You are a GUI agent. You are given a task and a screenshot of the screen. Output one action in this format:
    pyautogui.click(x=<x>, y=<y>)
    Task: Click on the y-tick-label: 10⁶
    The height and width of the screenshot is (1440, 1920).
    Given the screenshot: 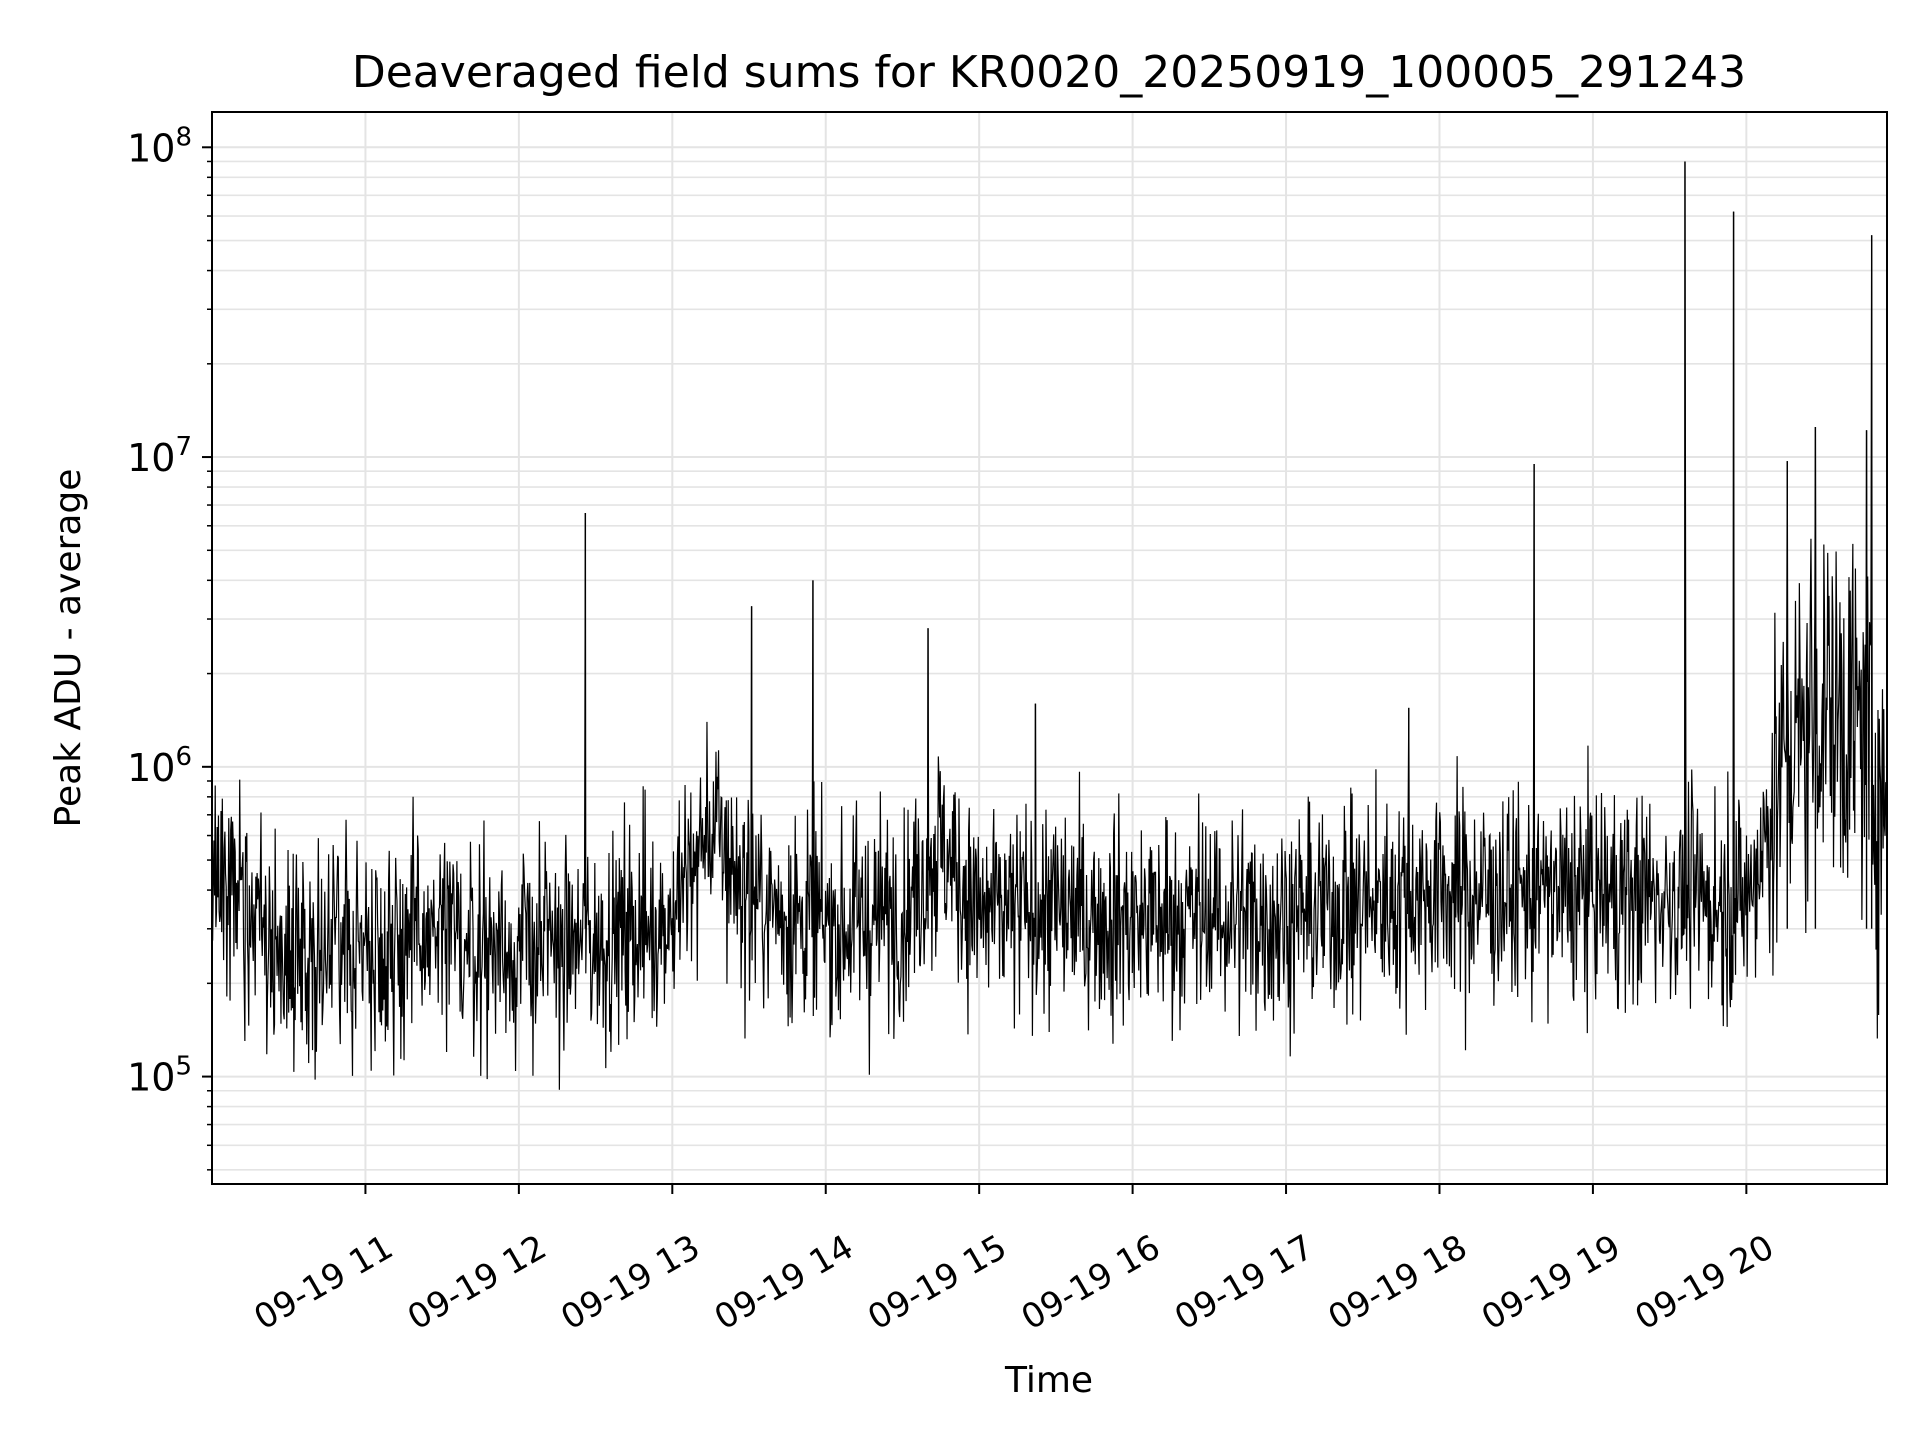 What is the action you would take?
    pyautogui.click(x=159, y=766)
    